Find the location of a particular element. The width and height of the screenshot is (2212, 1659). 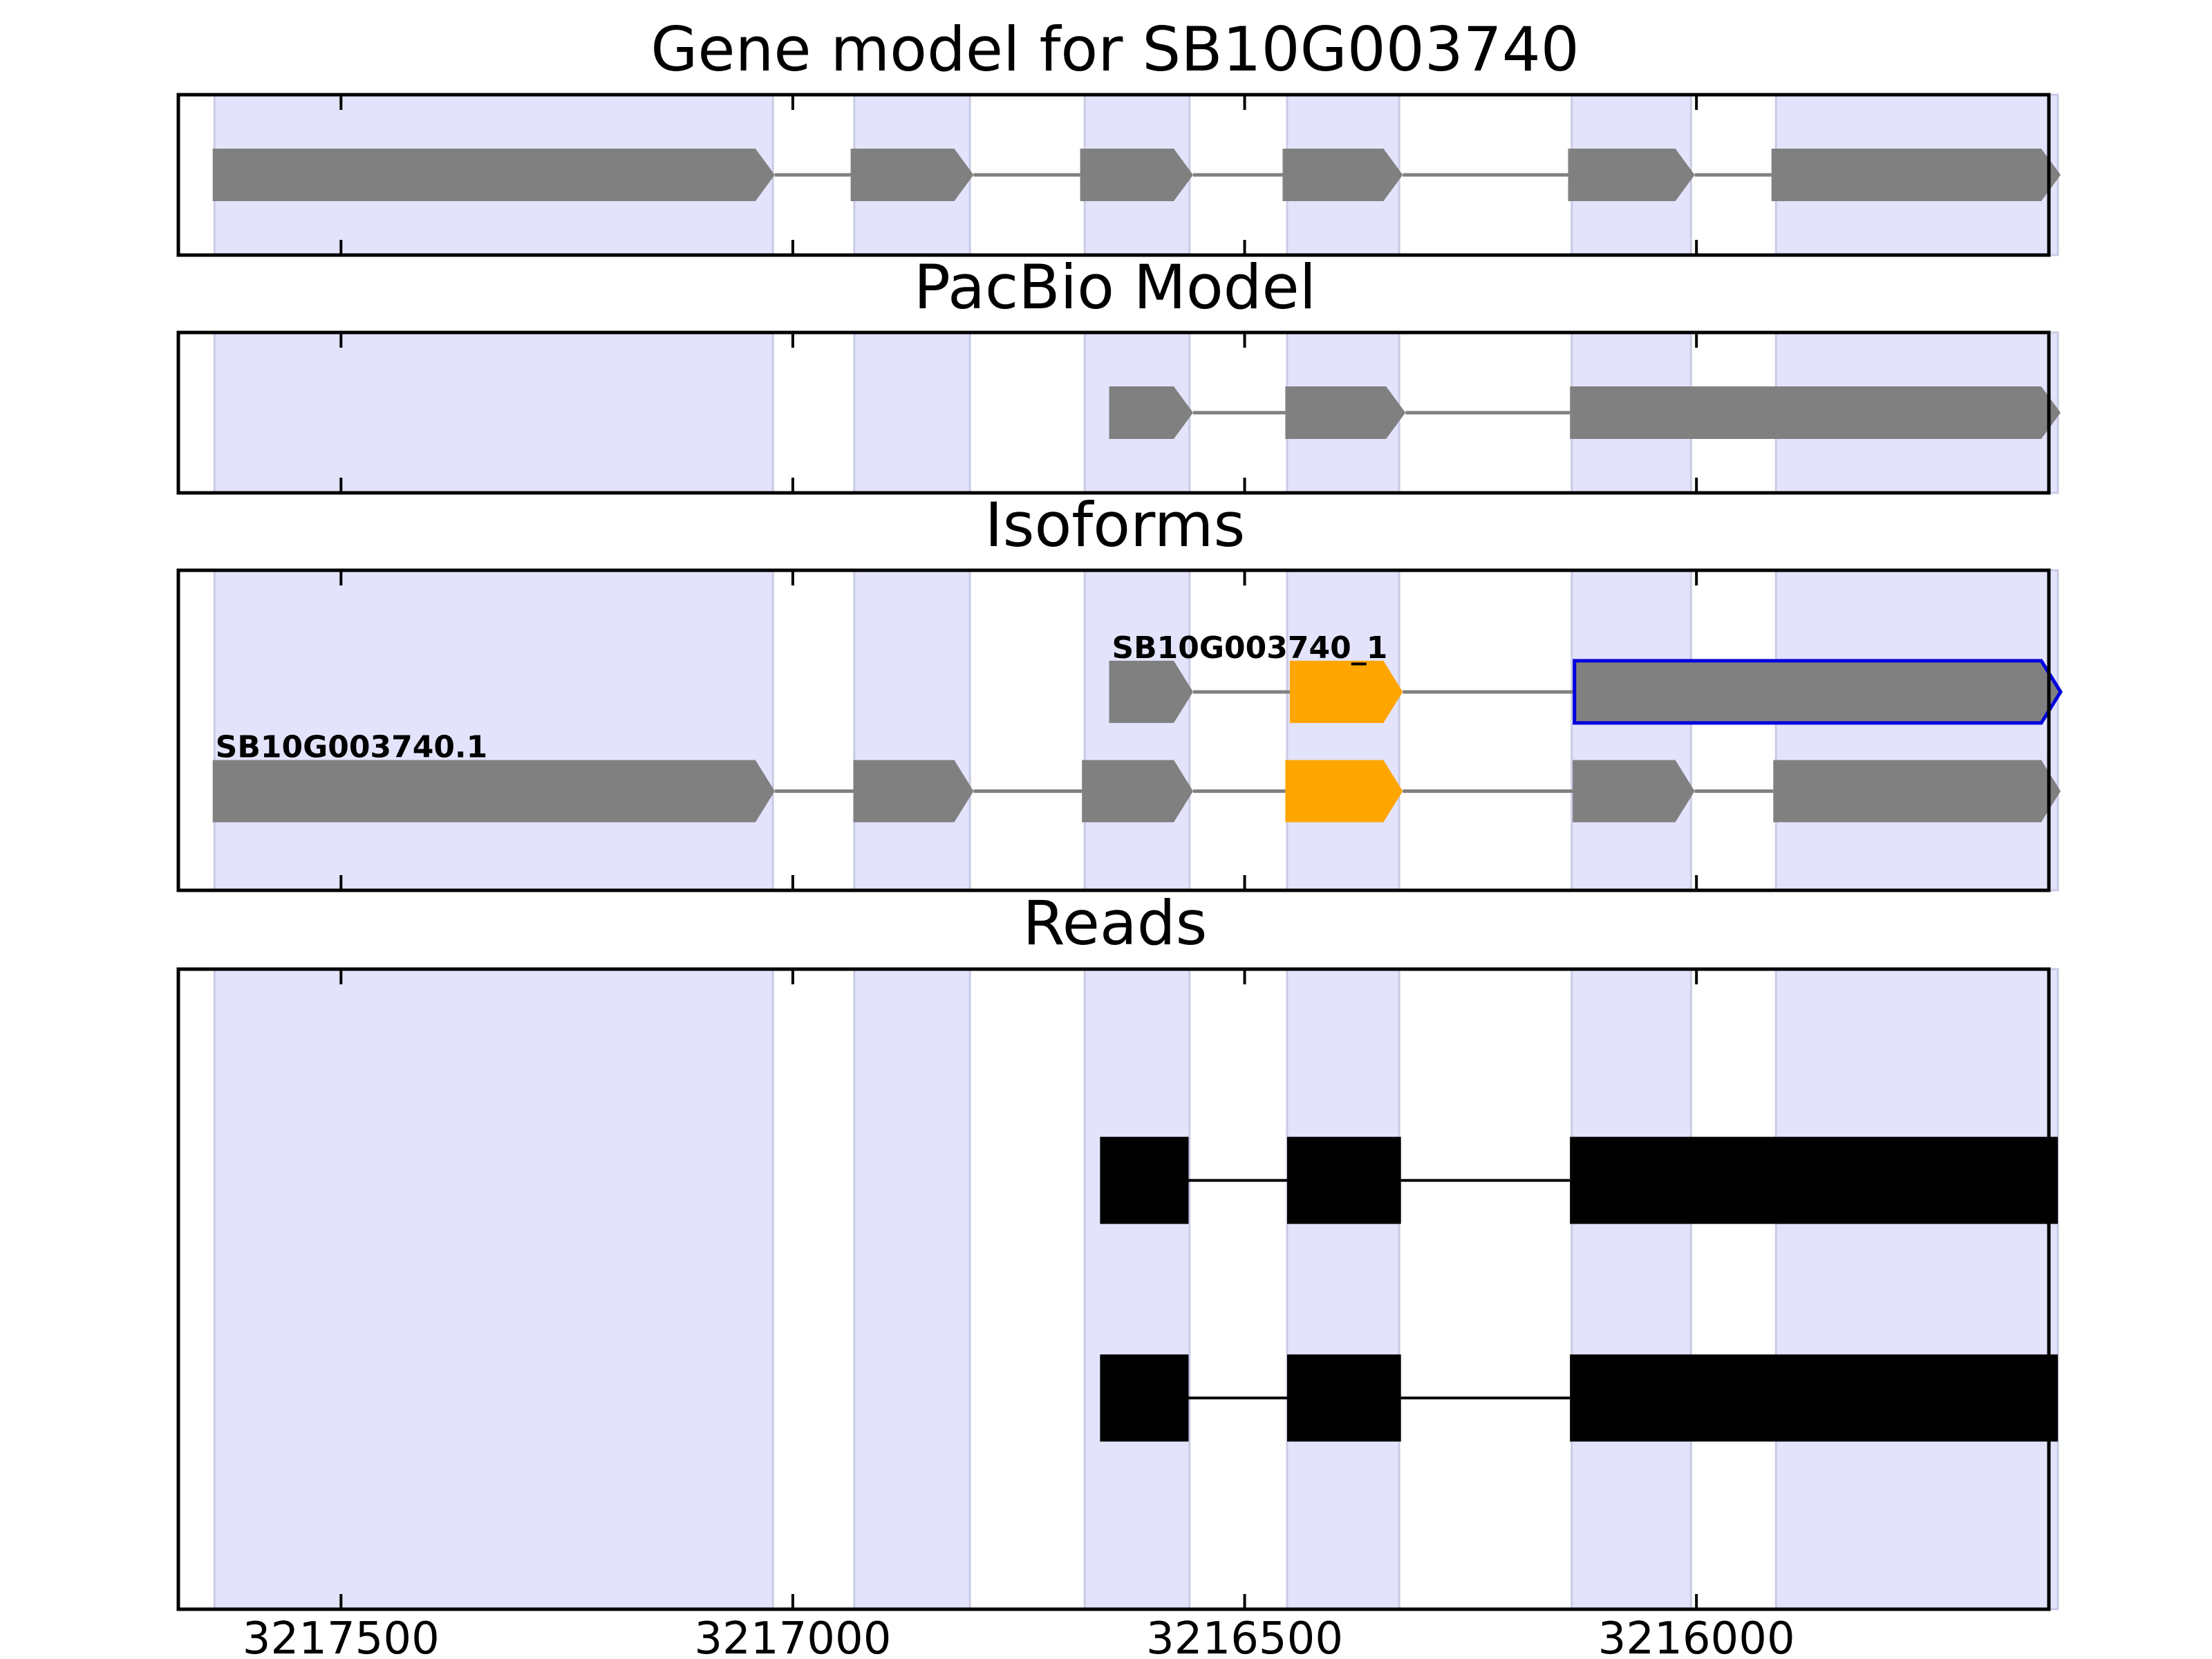

x-tick-label: 3217000 is located at coordinates (793, 1636).